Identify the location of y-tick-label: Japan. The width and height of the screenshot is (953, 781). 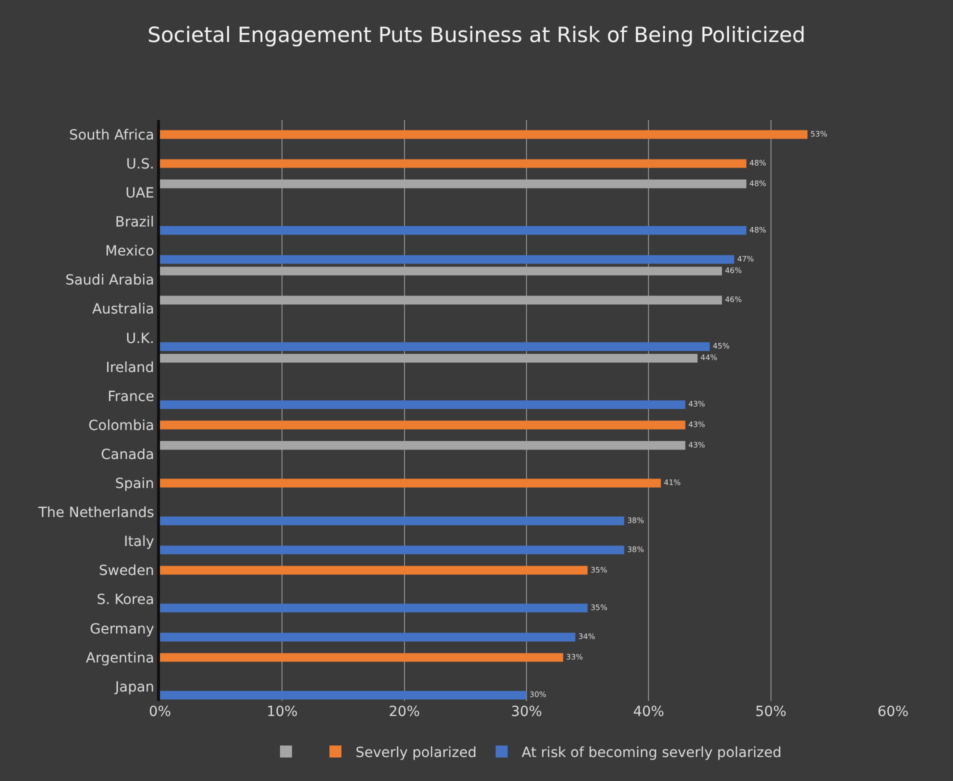
(134, 687).